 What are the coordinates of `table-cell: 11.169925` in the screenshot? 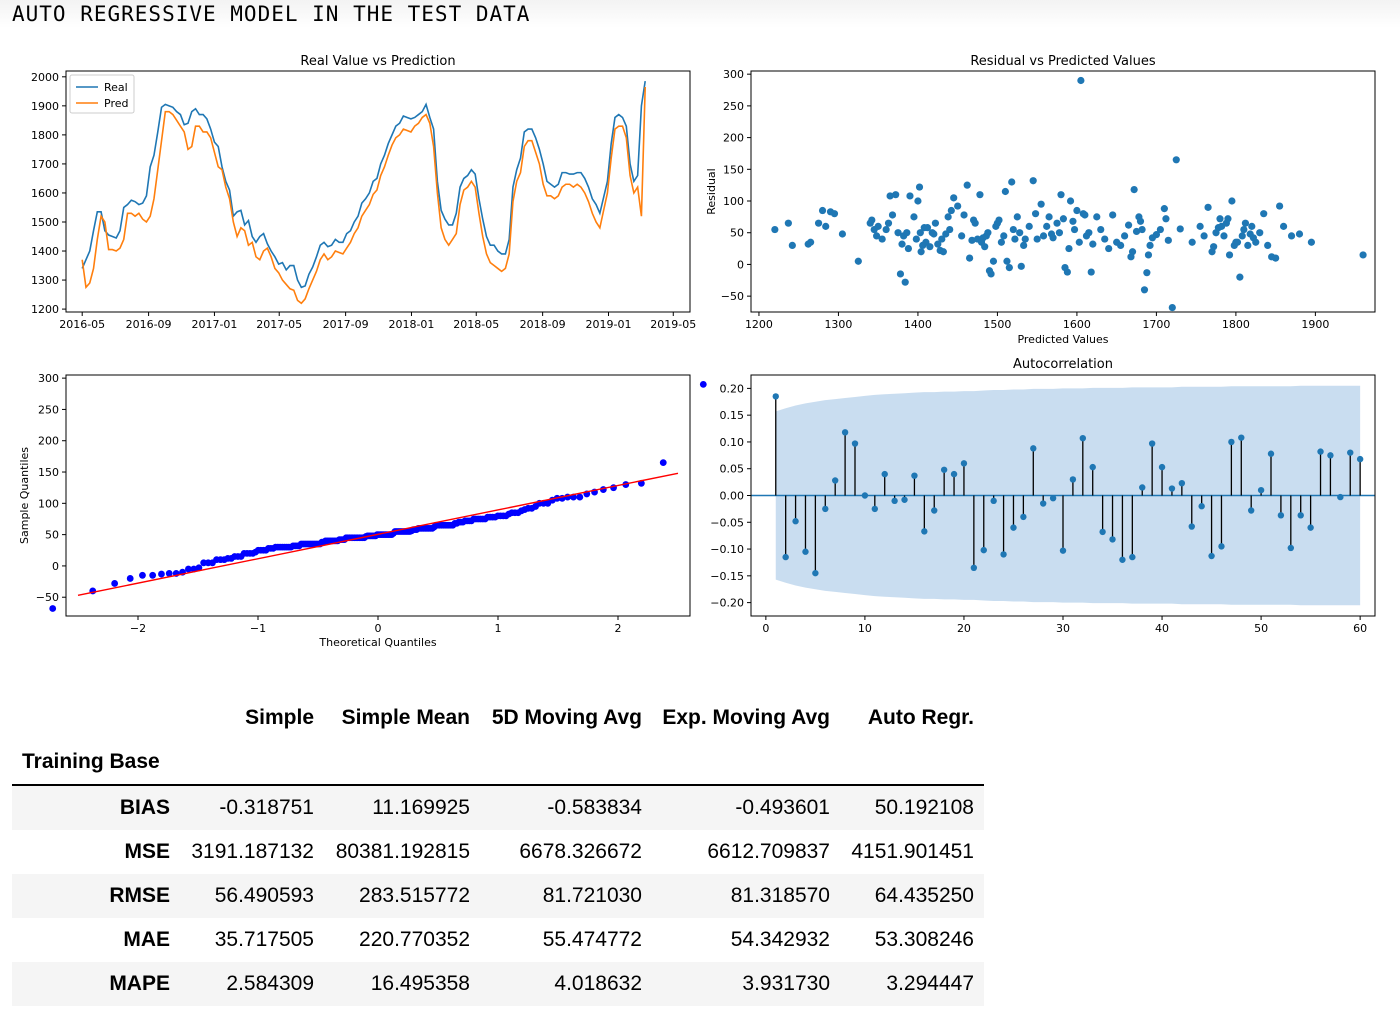 It's located at (402, 807).